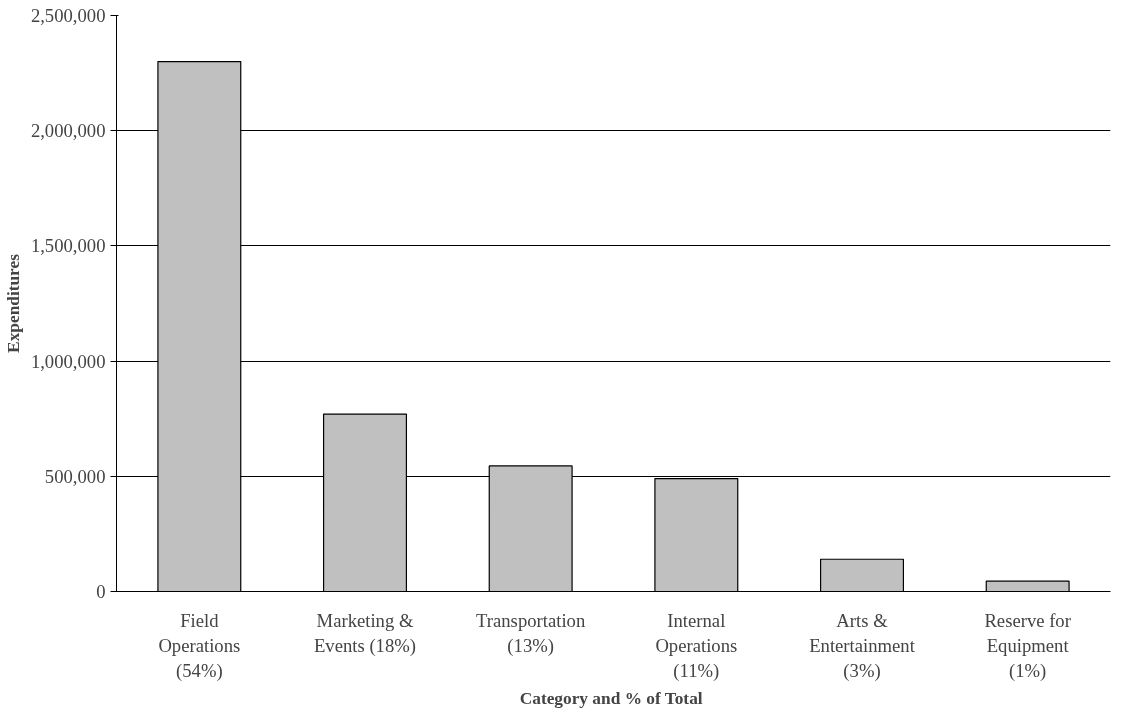 The image size is (1144, 715). Describe the element at coordinates (75, 476) in the screenshot. I see `y-tick-label: 500,000` at that location.